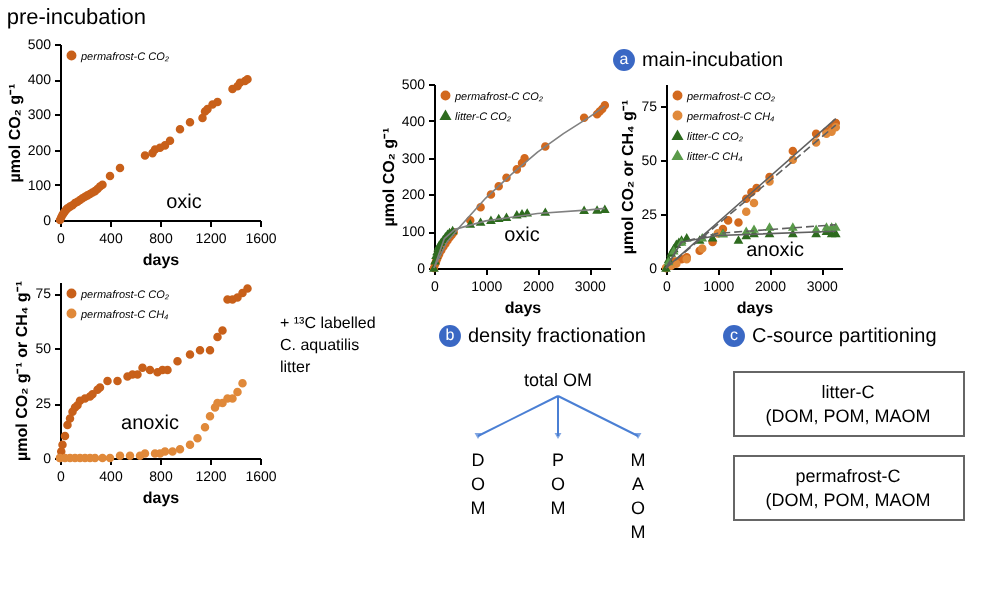 The image size is (1000, 612). What do you see at coordinates (22, 370) in the screenshot?
I see `y-axis-title: µmol CO₂ g⁻¹ or CH₄ g⁻¹` at bounding box center [22, 370].